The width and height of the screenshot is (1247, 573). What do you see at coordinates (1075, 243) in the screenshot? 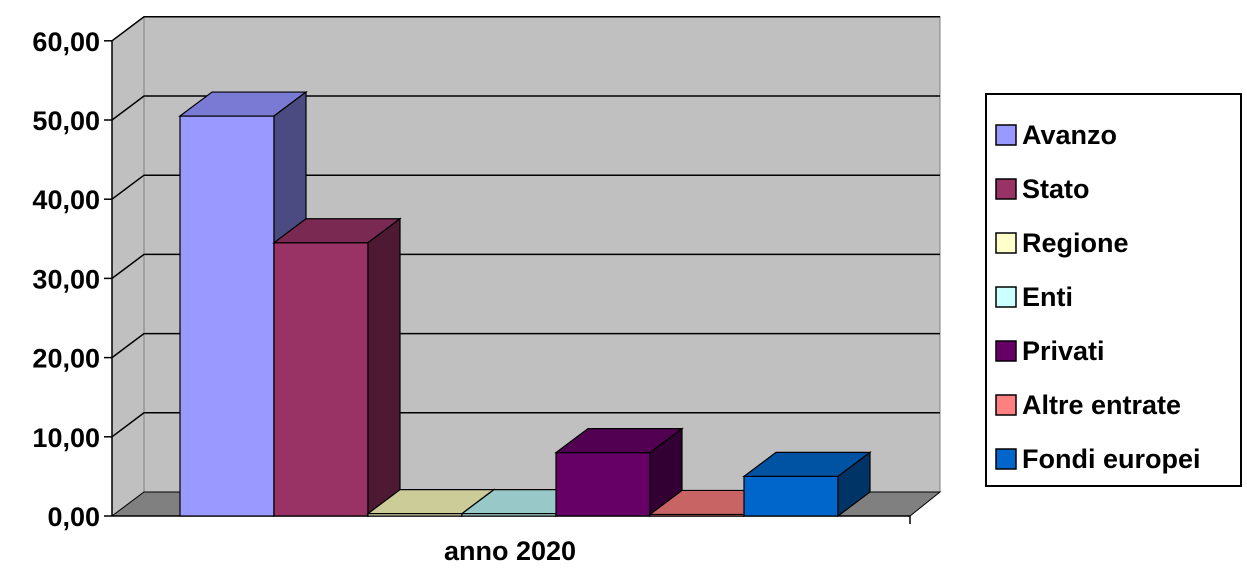
I see `legend-label: Regione` at bounding box center [1075, 243].